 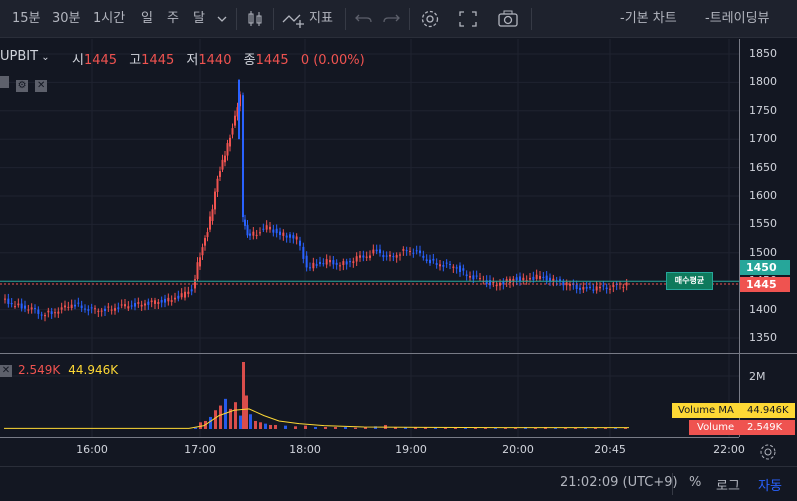 I want to click on indicators-icon, so click(x=294, y=19).